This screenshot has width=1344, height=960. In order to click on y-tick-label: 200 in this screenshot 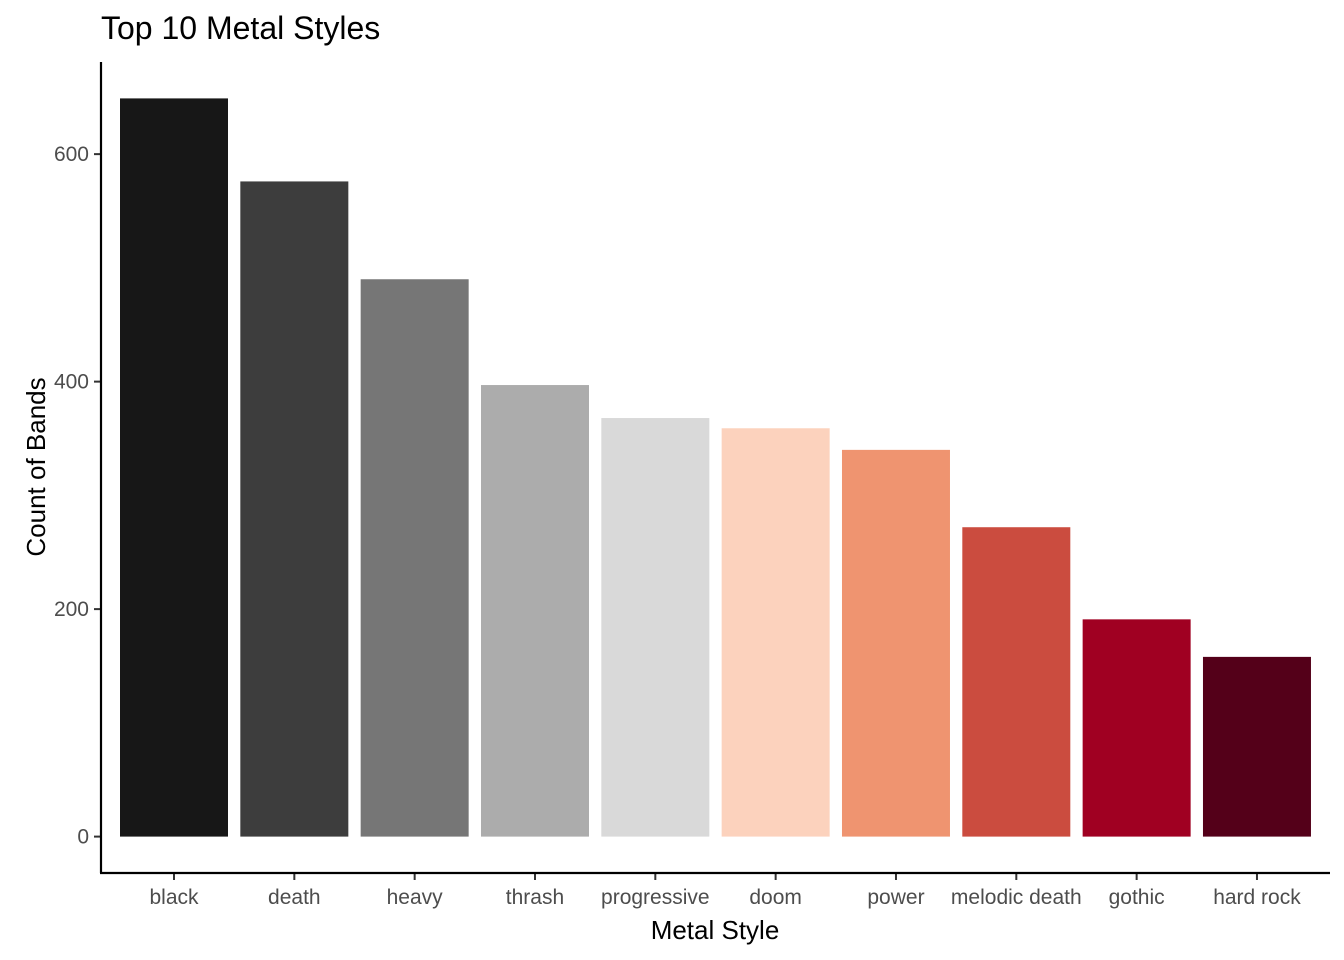, I will do `click(71, 609)`.